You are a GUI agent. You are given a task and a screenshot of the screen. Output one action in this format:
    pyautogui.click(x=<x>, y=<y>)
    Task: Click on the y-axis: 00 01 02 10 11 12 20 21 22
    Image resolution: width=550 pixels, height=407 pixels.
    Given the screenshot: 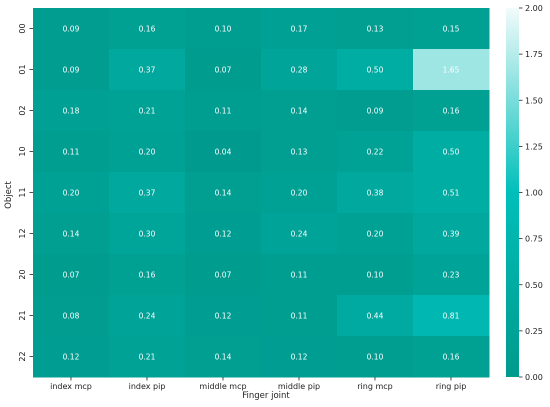 What is the action you would take?
    pyautogui.click(x=25, y=192)
    